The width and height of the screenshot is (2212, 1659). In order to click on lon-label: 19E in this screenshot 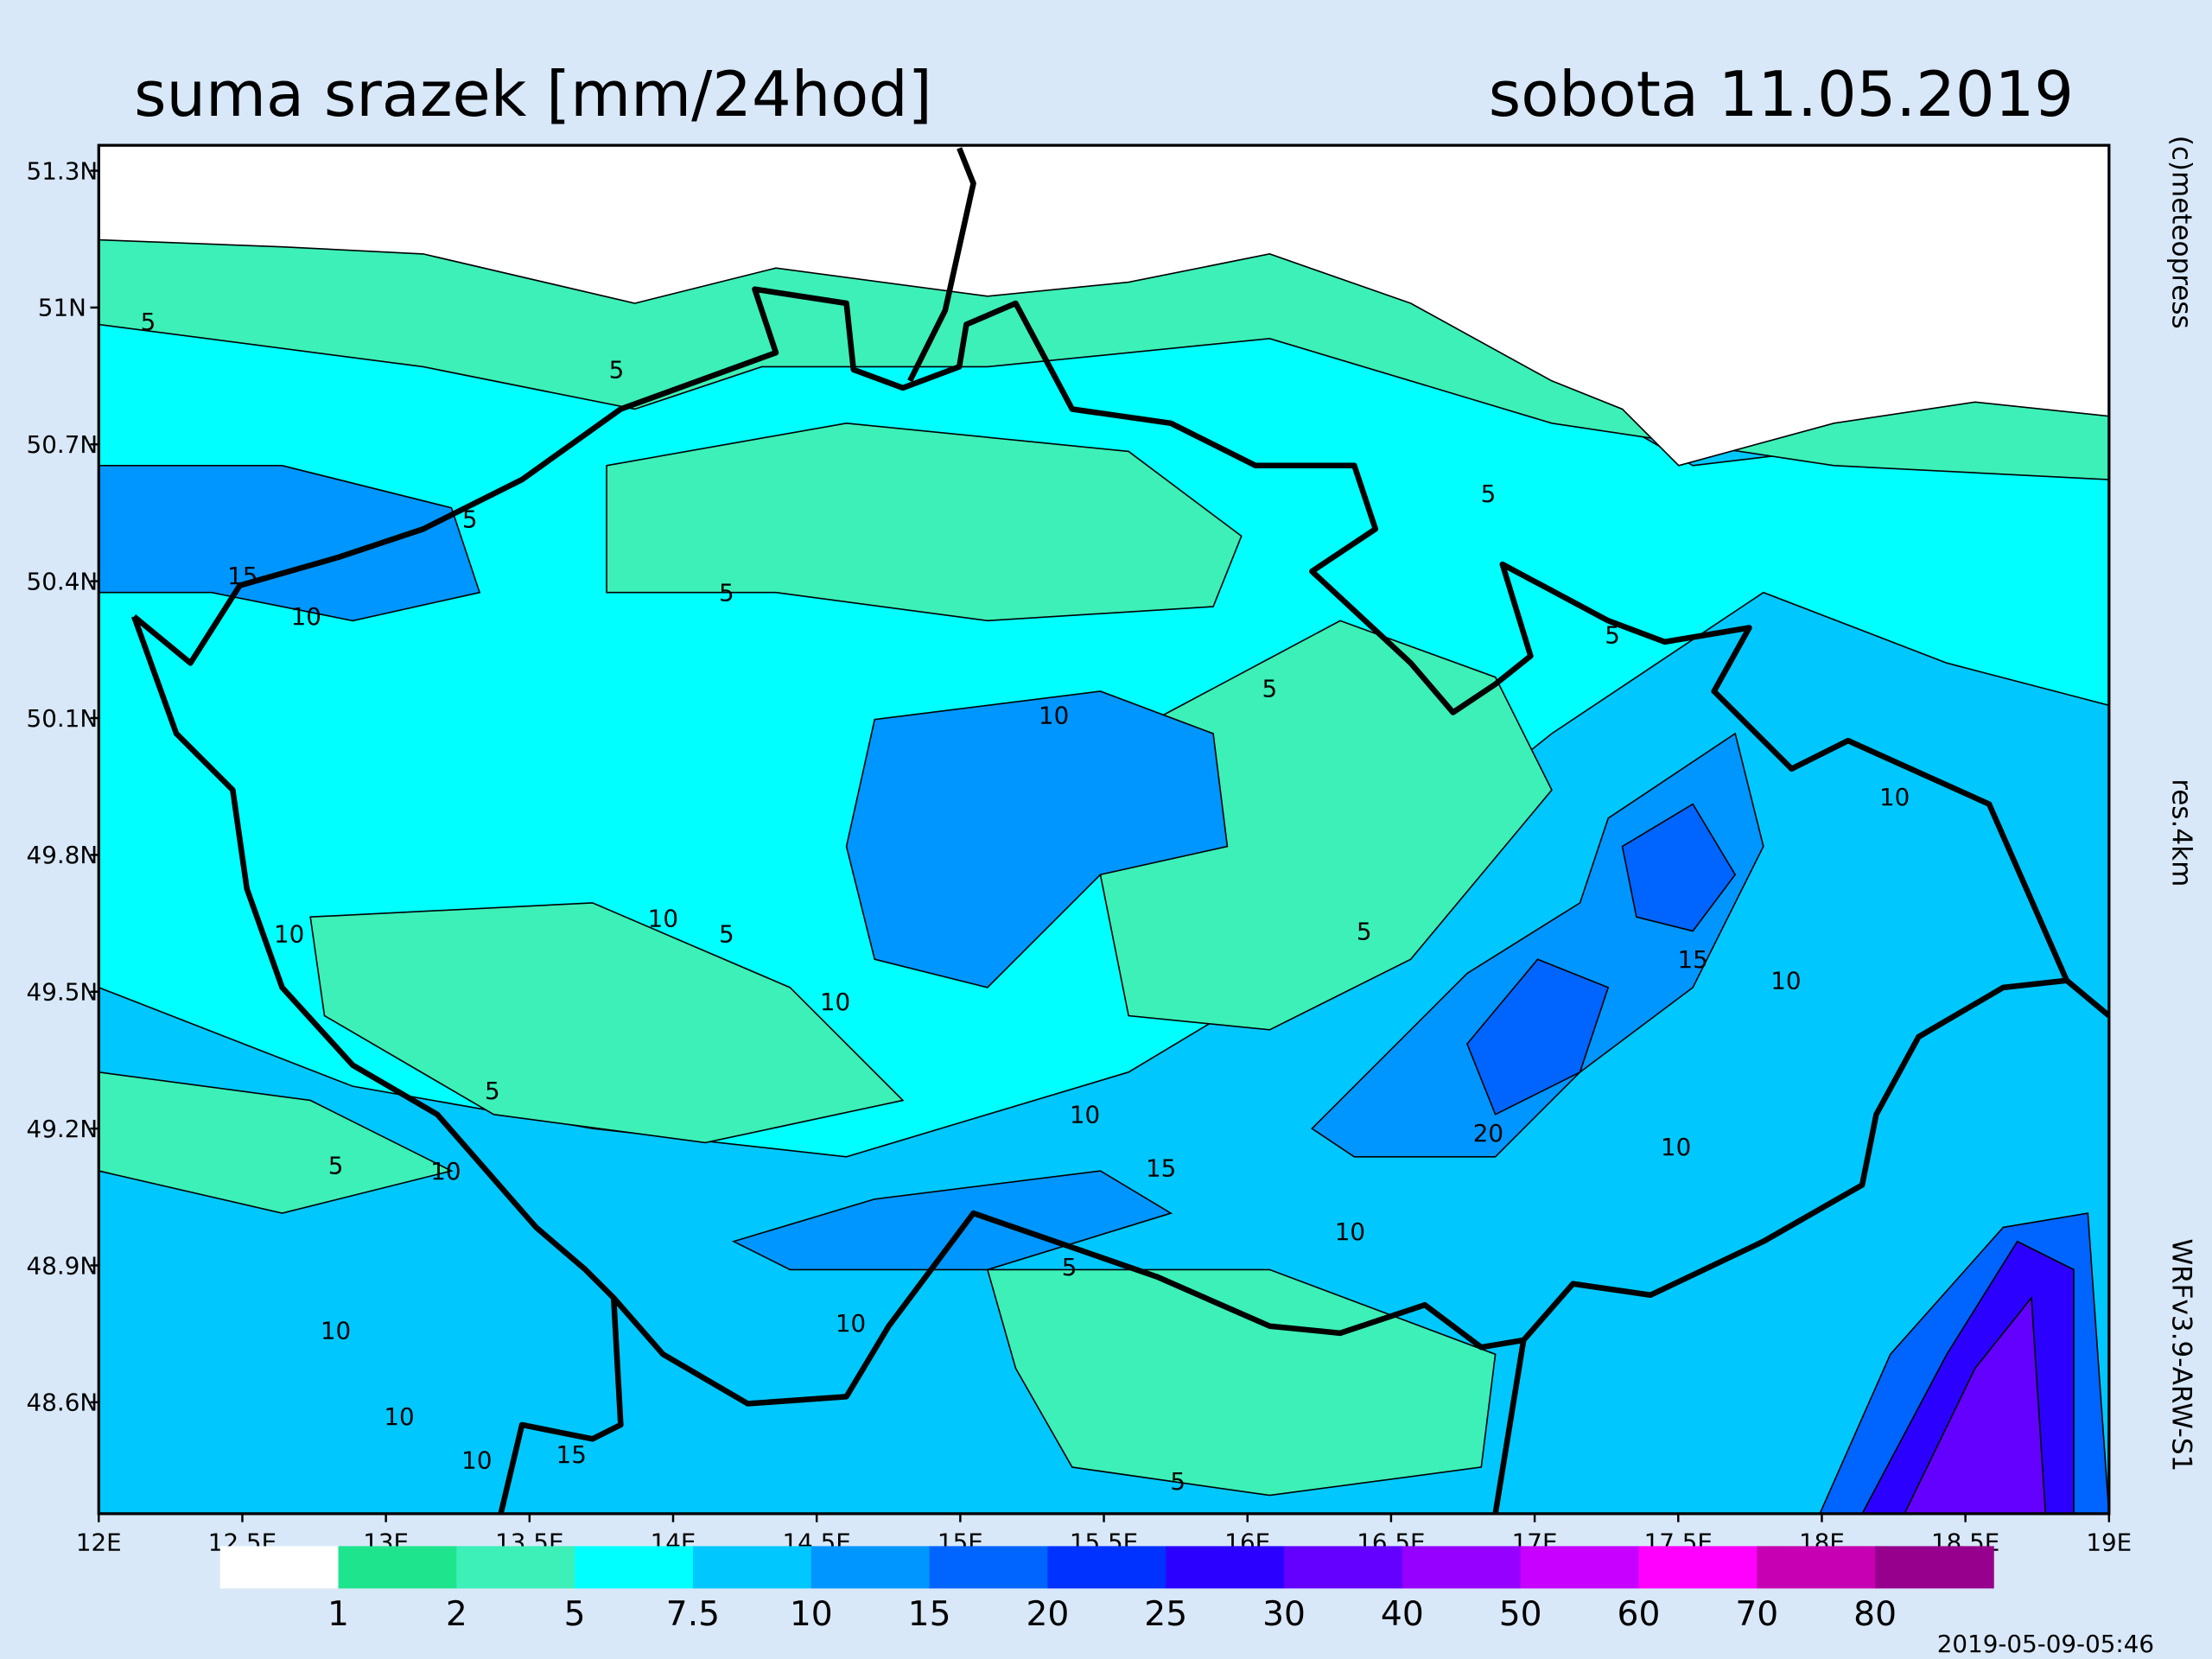, I will do `click(2109, 1542)`.